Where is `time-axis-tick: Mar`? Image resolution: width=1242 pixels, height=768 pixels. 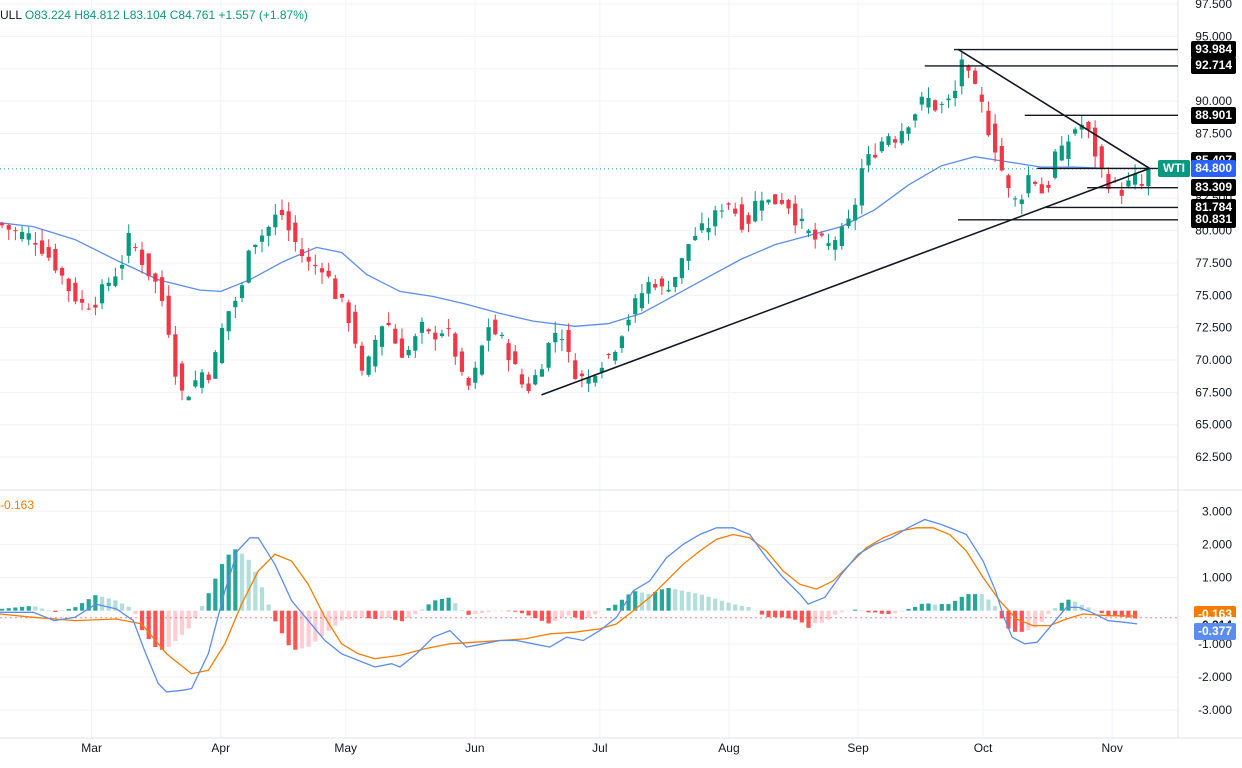
time-axis-tick: Mar is located at coordinates (91, 748).